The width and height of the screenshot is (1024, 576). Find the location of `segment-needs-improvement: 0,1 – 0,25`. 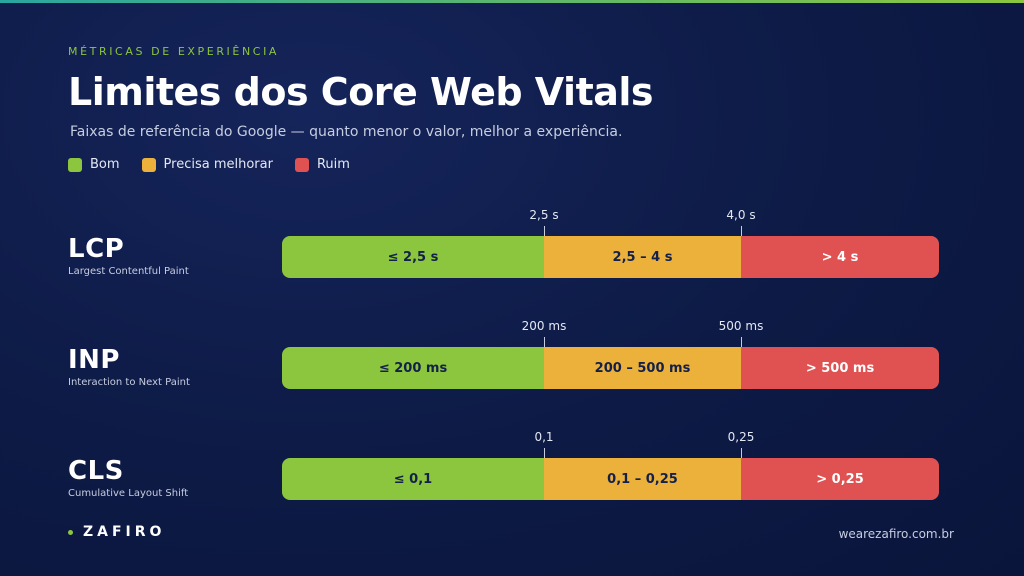

segment-needs-improvement: 0,1 – 0,25 is located at coordinates (642, 479).